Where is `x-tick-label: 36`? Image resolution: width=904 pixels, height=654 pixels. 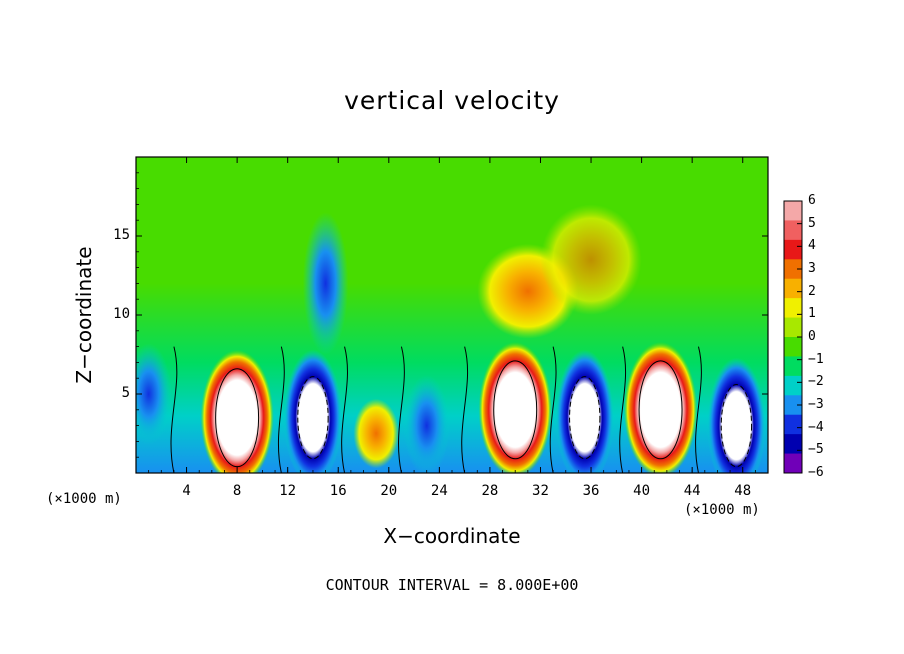
x-tick-label: 36 is located at coordinates (591, 491).